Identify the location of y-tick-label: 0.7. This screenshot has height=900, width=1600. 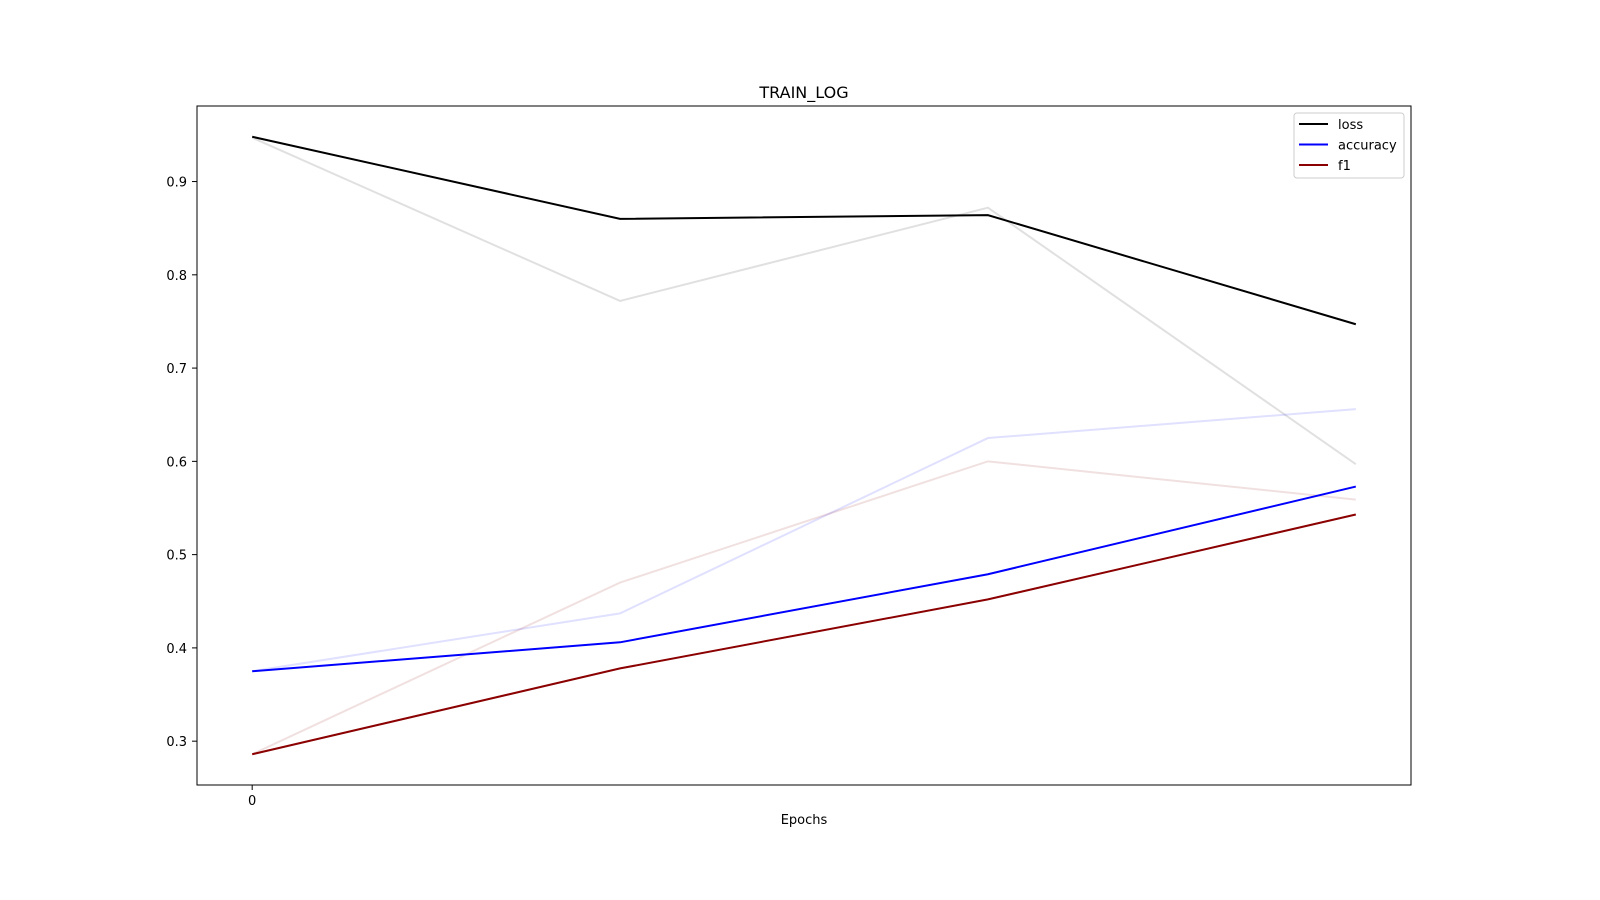
(176, 369).